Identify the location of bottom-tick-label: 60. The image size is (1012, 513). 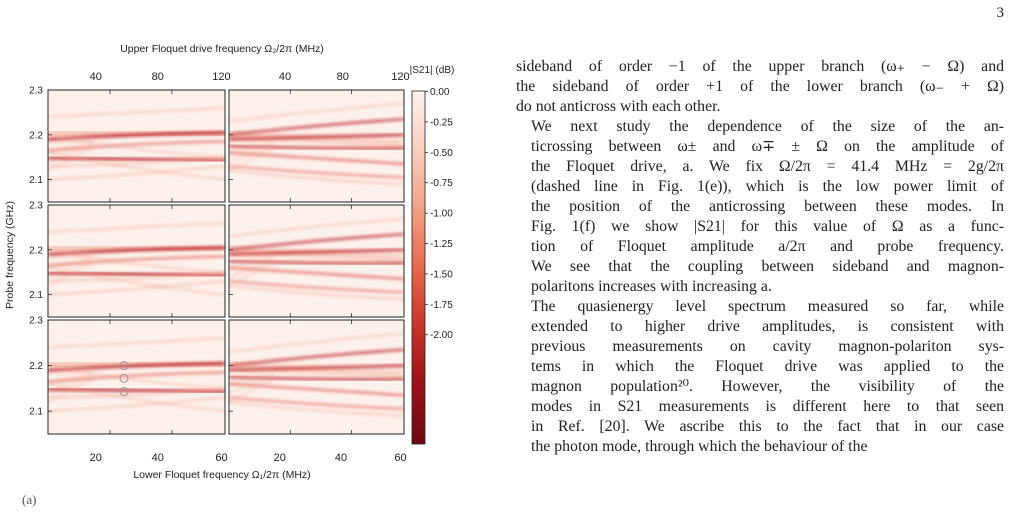
(221, 458).